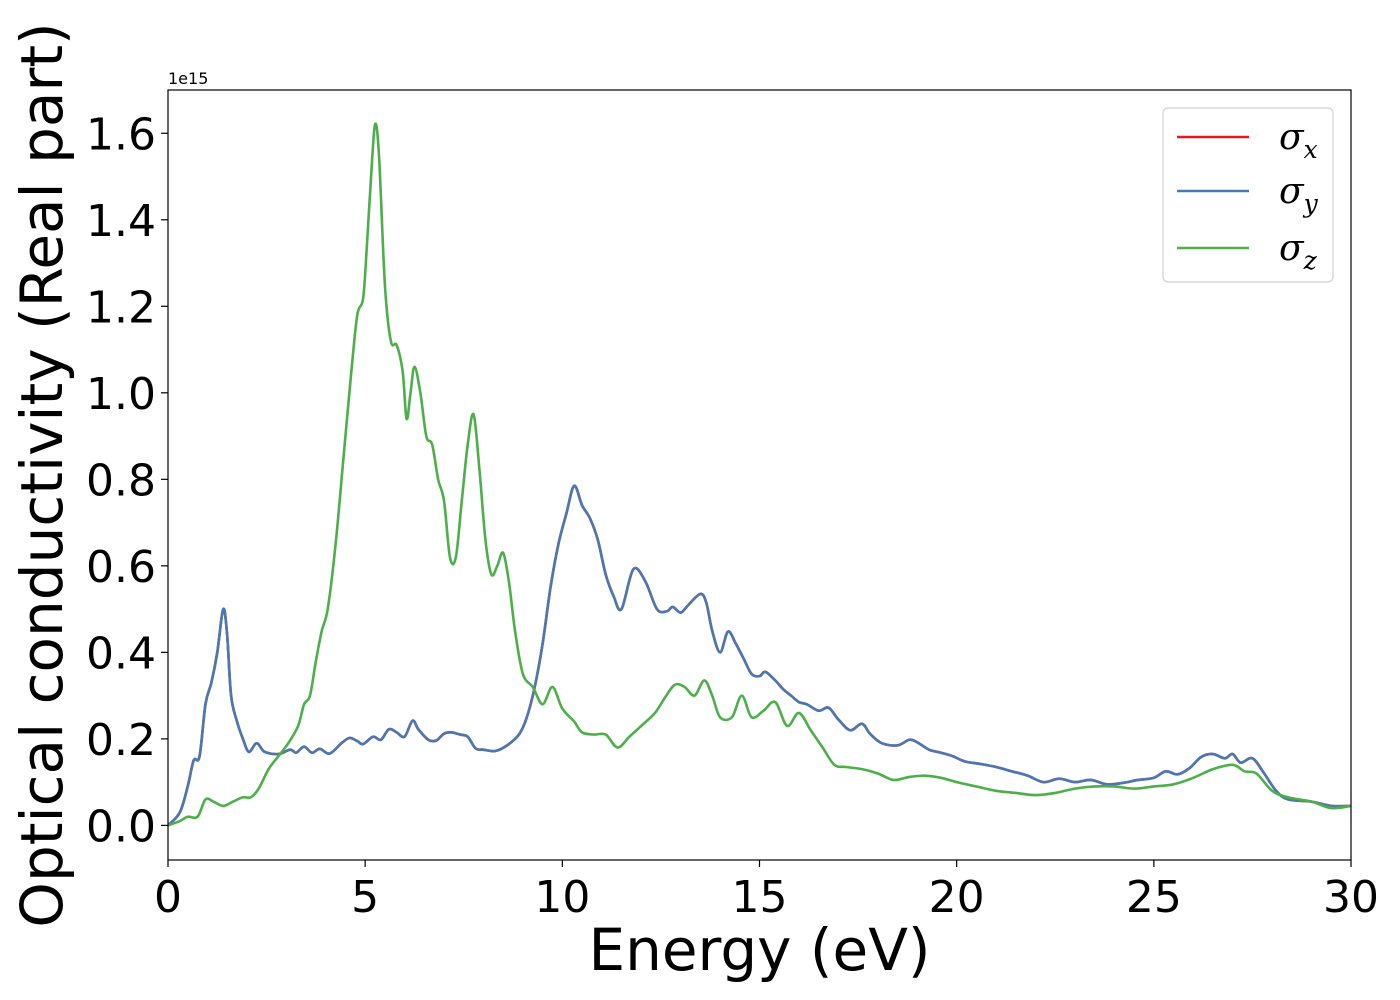  What do you see at coordinates (365, 897) in the screenshot?
I see `x-tick-label: 5` at bounding box center [365, 897].